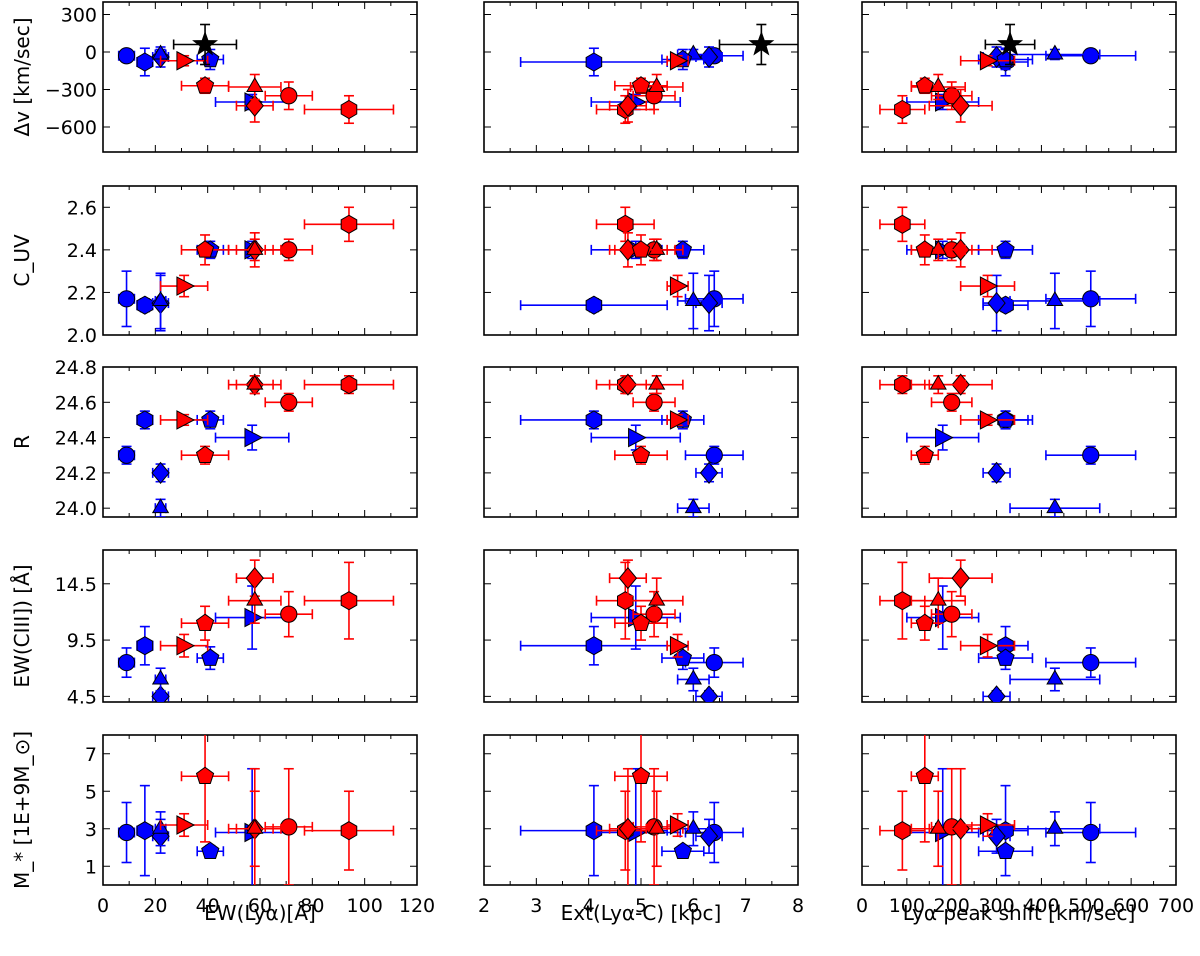 The width and height of the screenshot is (1200, 956). I want to click on y-tick-label: 300, so click(79, 16).